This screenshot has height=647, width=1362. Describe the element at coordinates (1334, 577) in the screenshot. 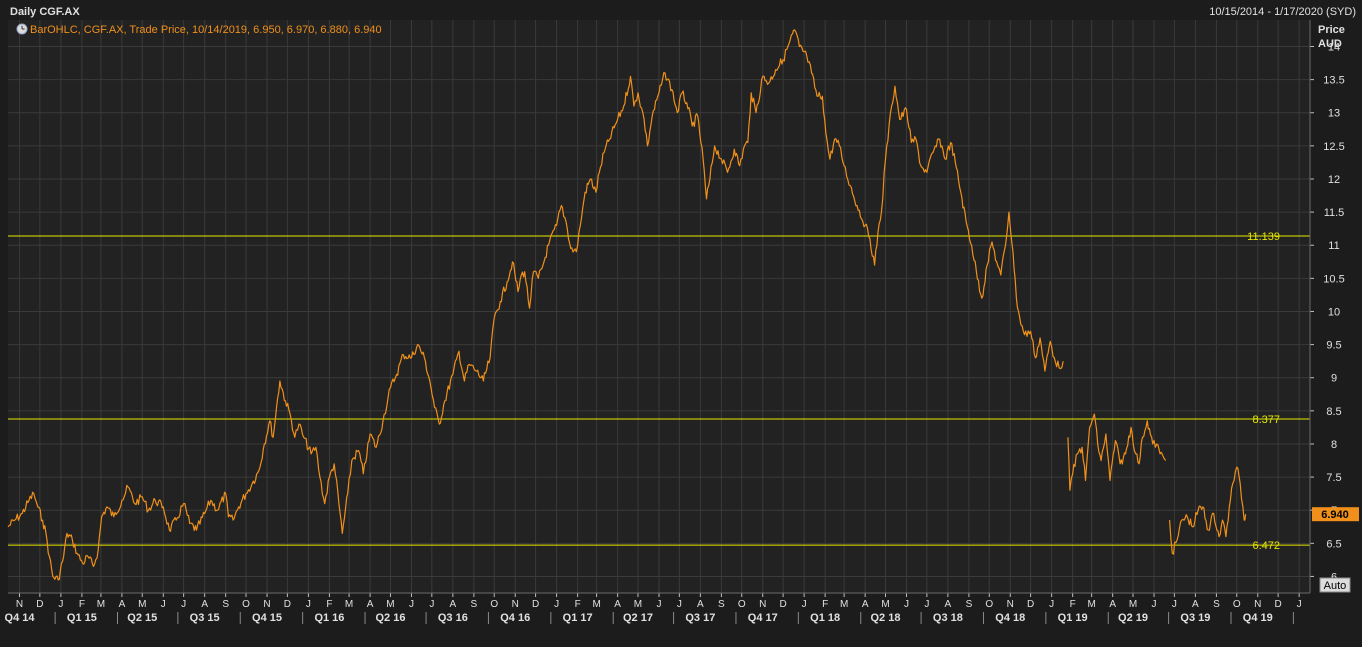

I see `y-tick-label: 6` at that location.